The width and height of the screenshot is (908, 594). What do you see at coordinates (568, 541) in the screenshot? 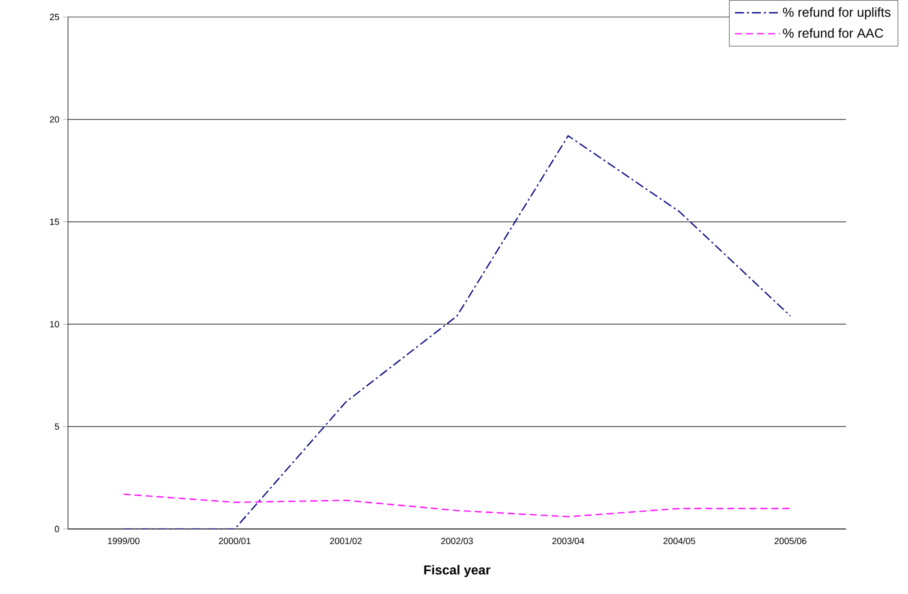
I see `x-tick-label: 2003/04` at bounding box center [568, 541].